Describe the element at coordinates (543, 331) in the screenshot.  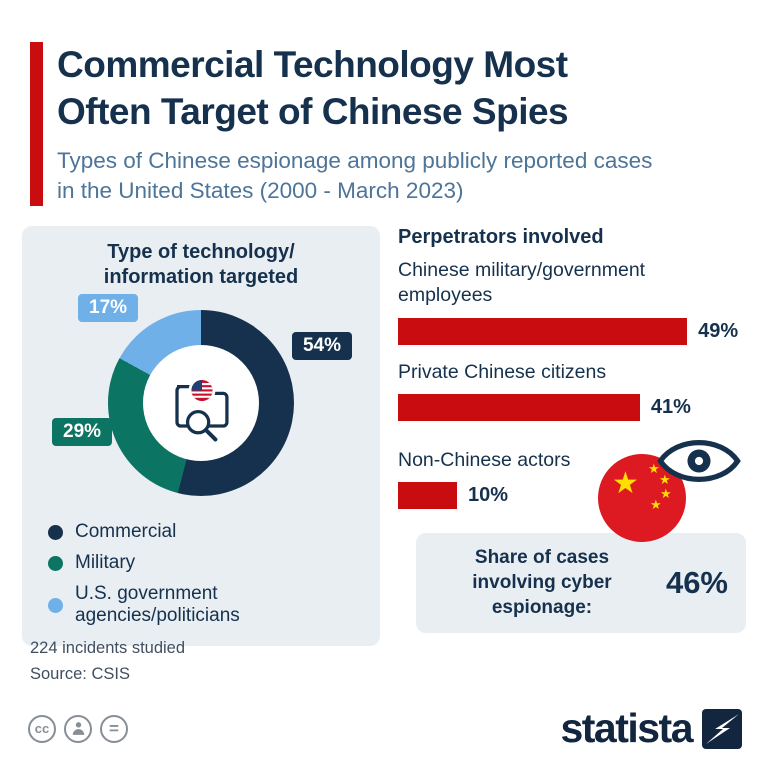
I see `perpetrator-bar-chinese-military` at that location.